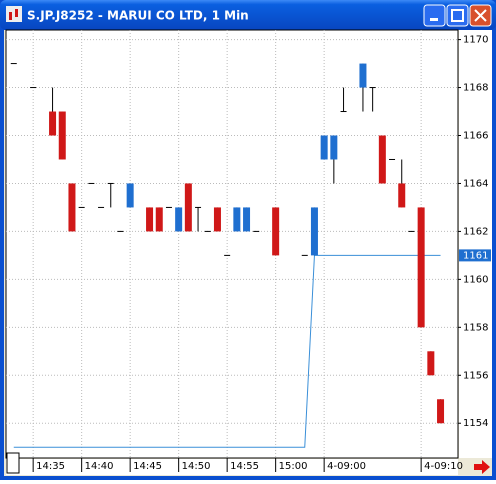 The width and height of the screenshot is (496, 484). What do you see at coordinates (196, 466) in the screenshot?
I see `x-tick-label: 14:50` at bounding box center [196, 466].